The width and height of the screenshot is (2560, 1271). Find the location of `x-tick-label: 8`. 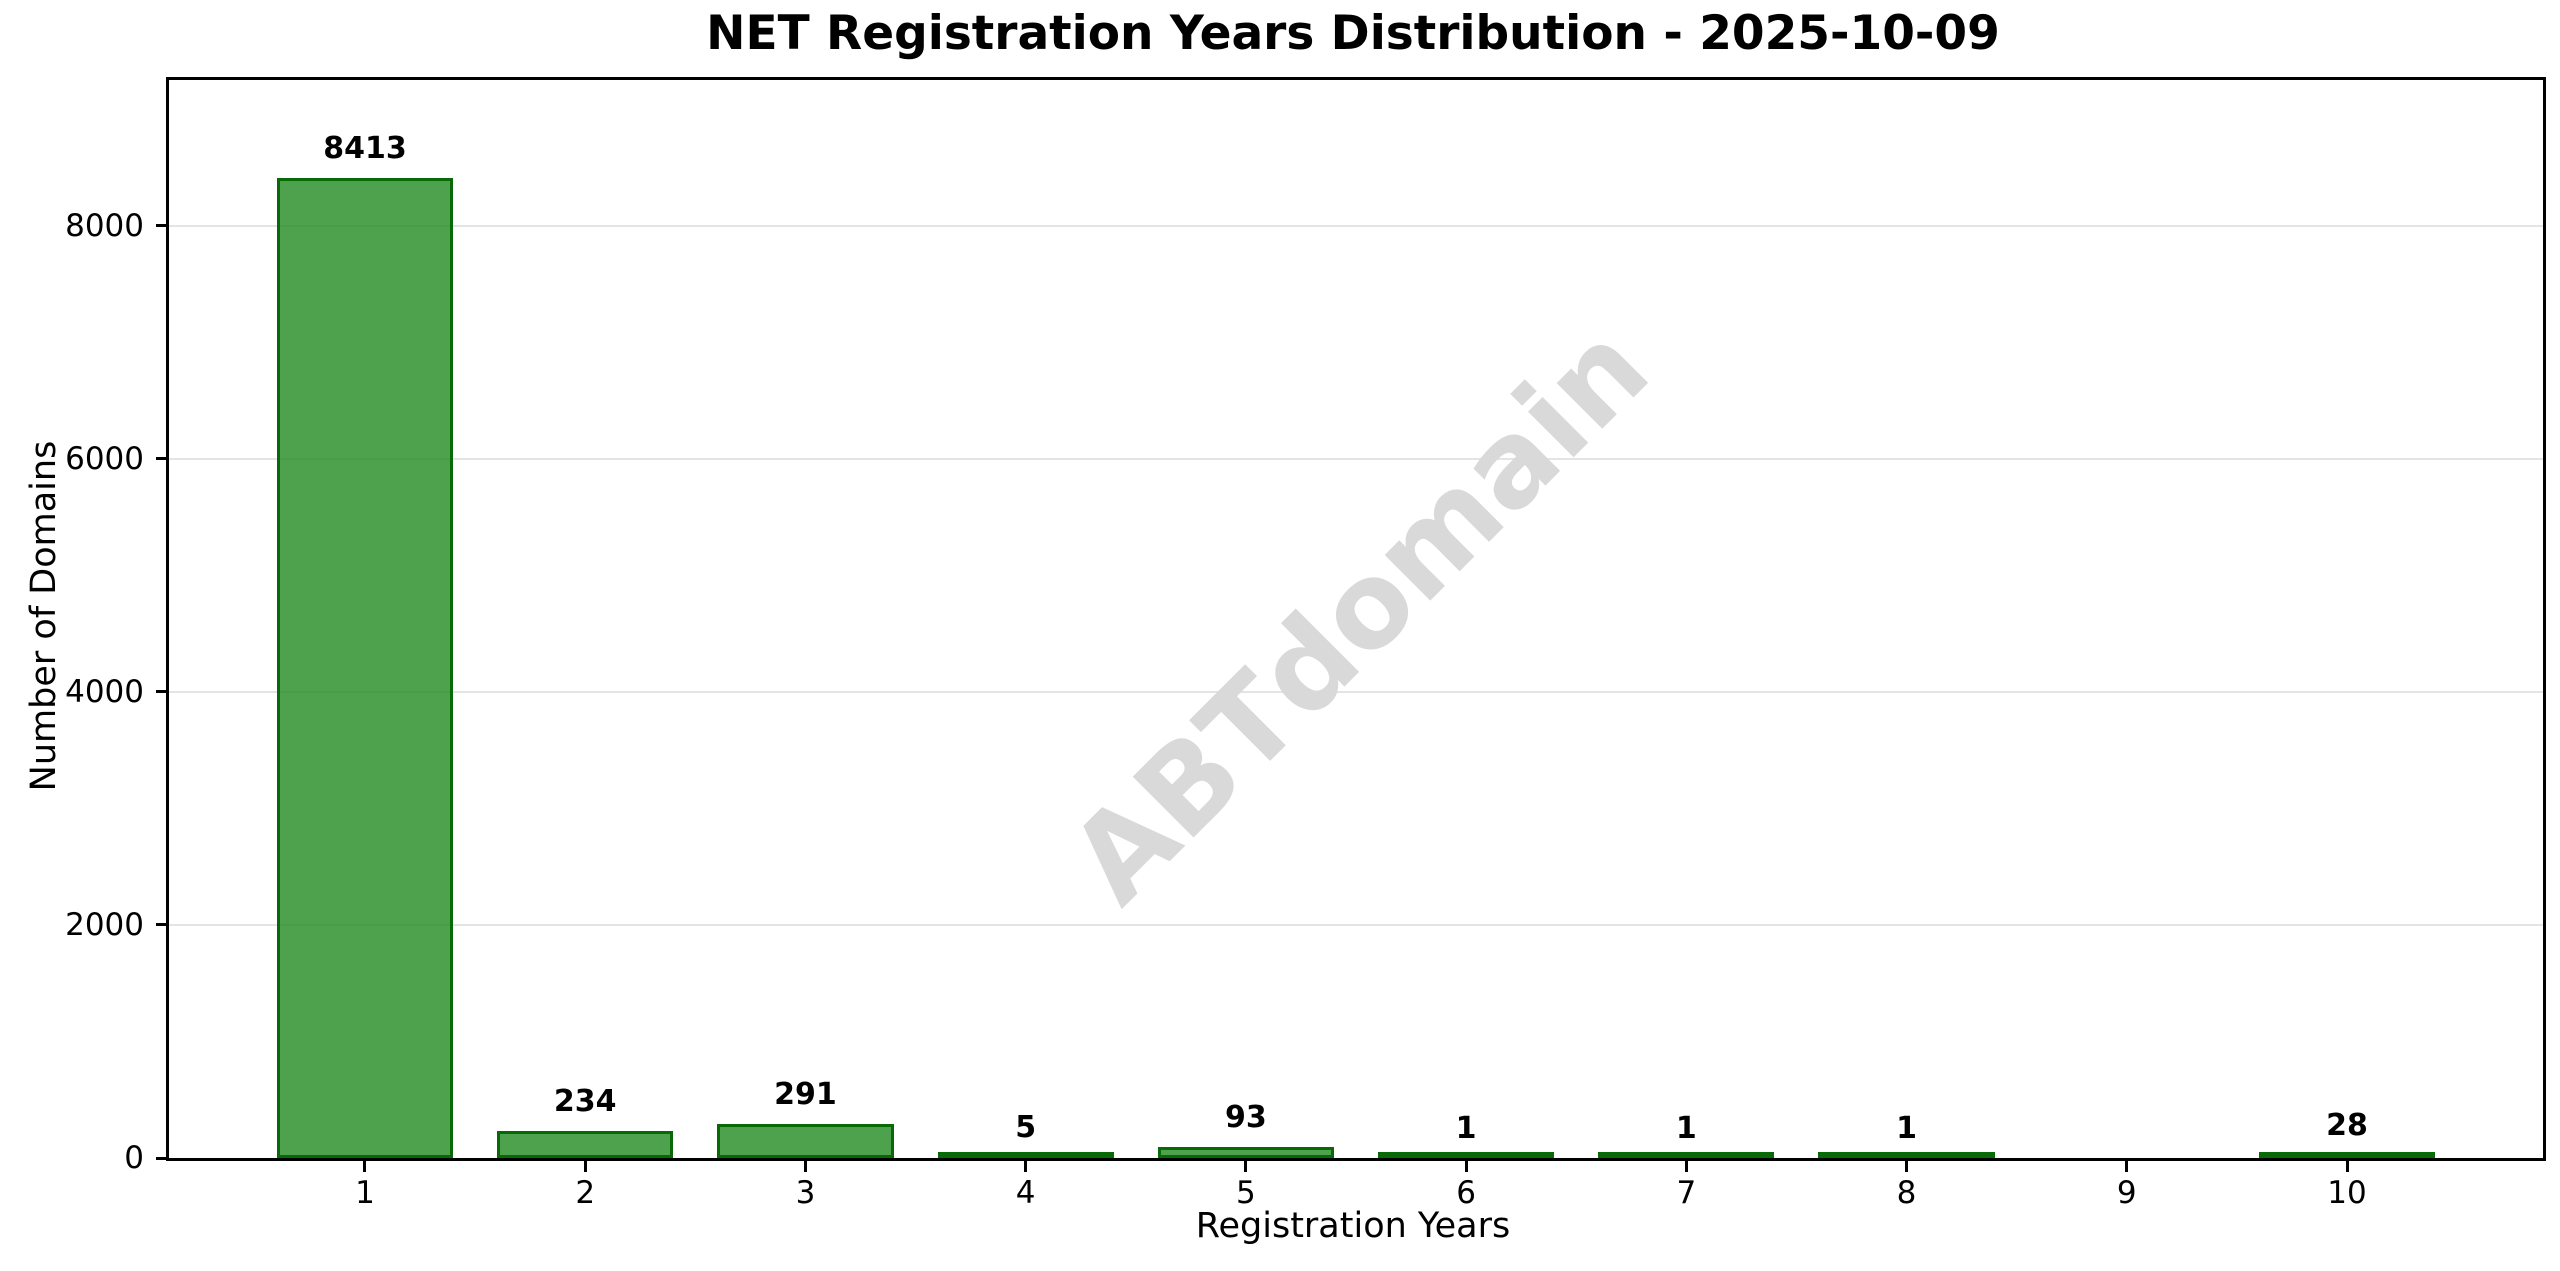

x-tick-label: 8 is located at coordinates (1906, 1193).